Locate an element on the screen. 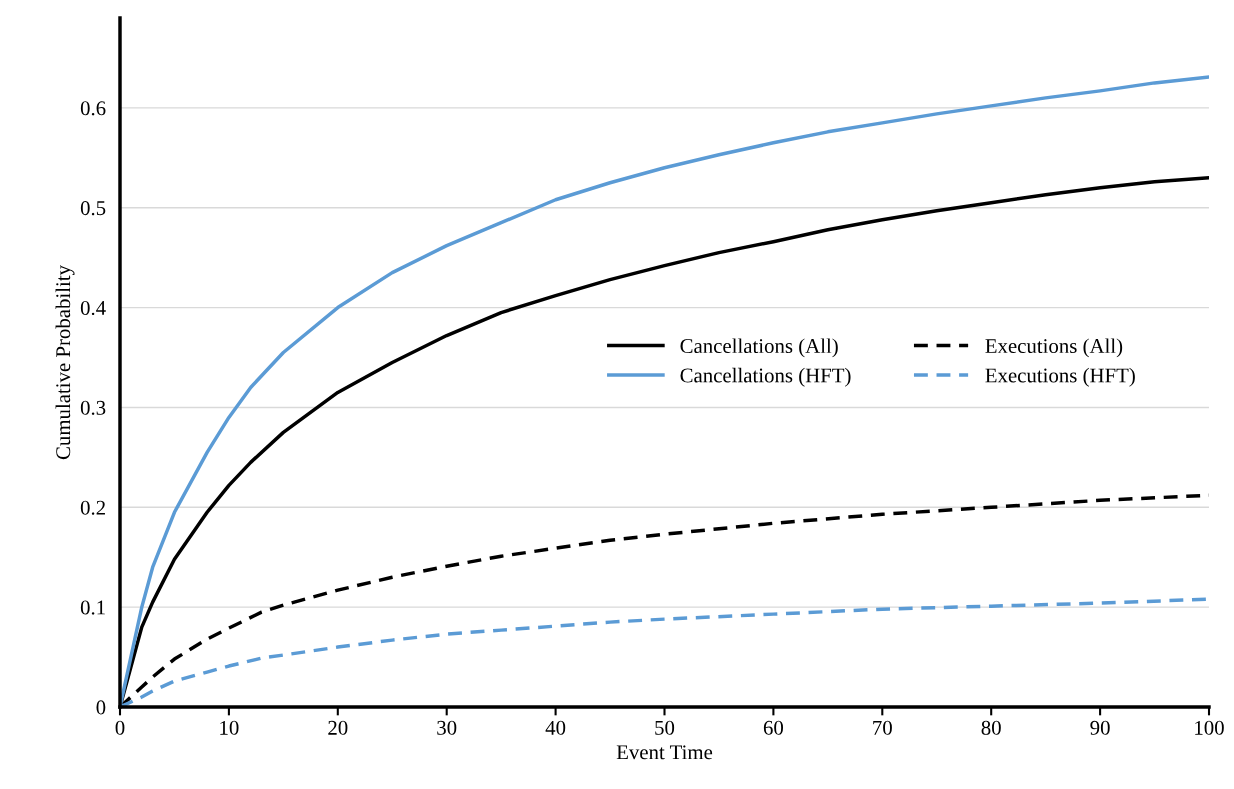 This screenshot has width=1234, height=789. legend-label: Cancellations (HFT) is located at coordinates (765, 377).